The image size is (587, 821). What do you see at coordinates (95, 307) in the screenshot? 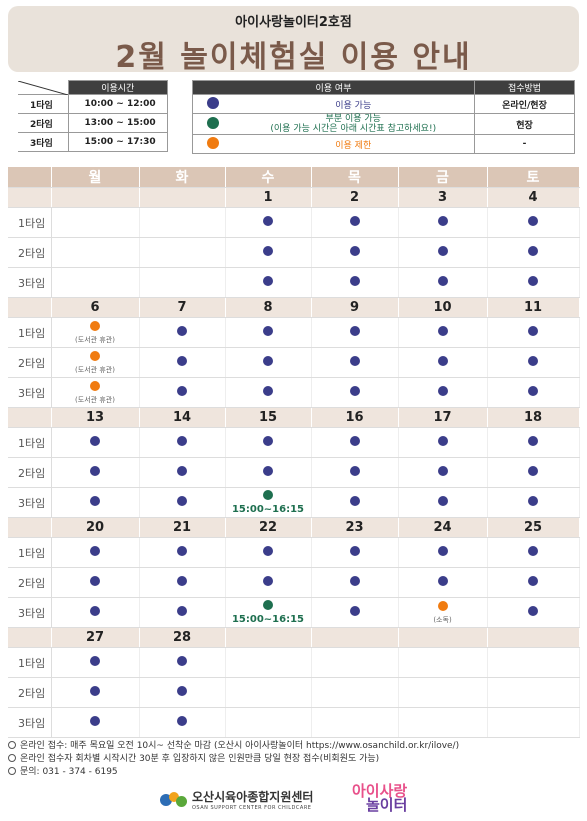
I see `date-cell: 6` at bounding box center [95, 307].